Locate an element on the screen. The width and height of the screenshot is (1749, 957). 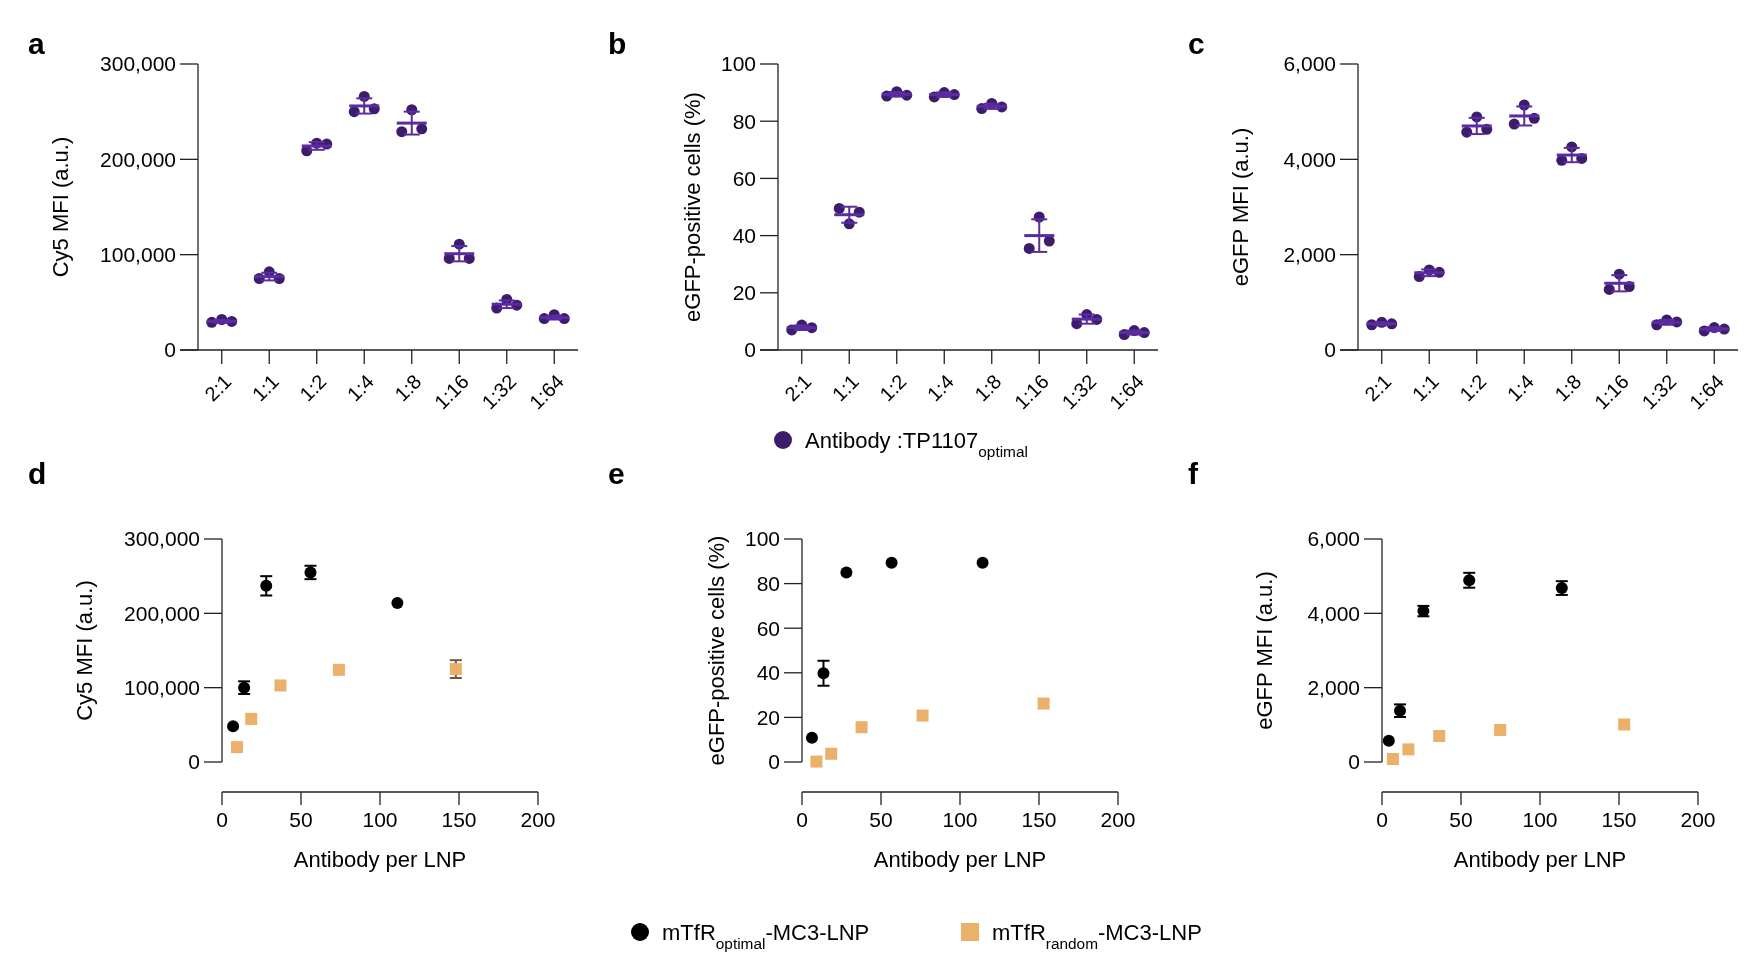
chart-title: f is located at coordinates (1193, 473).